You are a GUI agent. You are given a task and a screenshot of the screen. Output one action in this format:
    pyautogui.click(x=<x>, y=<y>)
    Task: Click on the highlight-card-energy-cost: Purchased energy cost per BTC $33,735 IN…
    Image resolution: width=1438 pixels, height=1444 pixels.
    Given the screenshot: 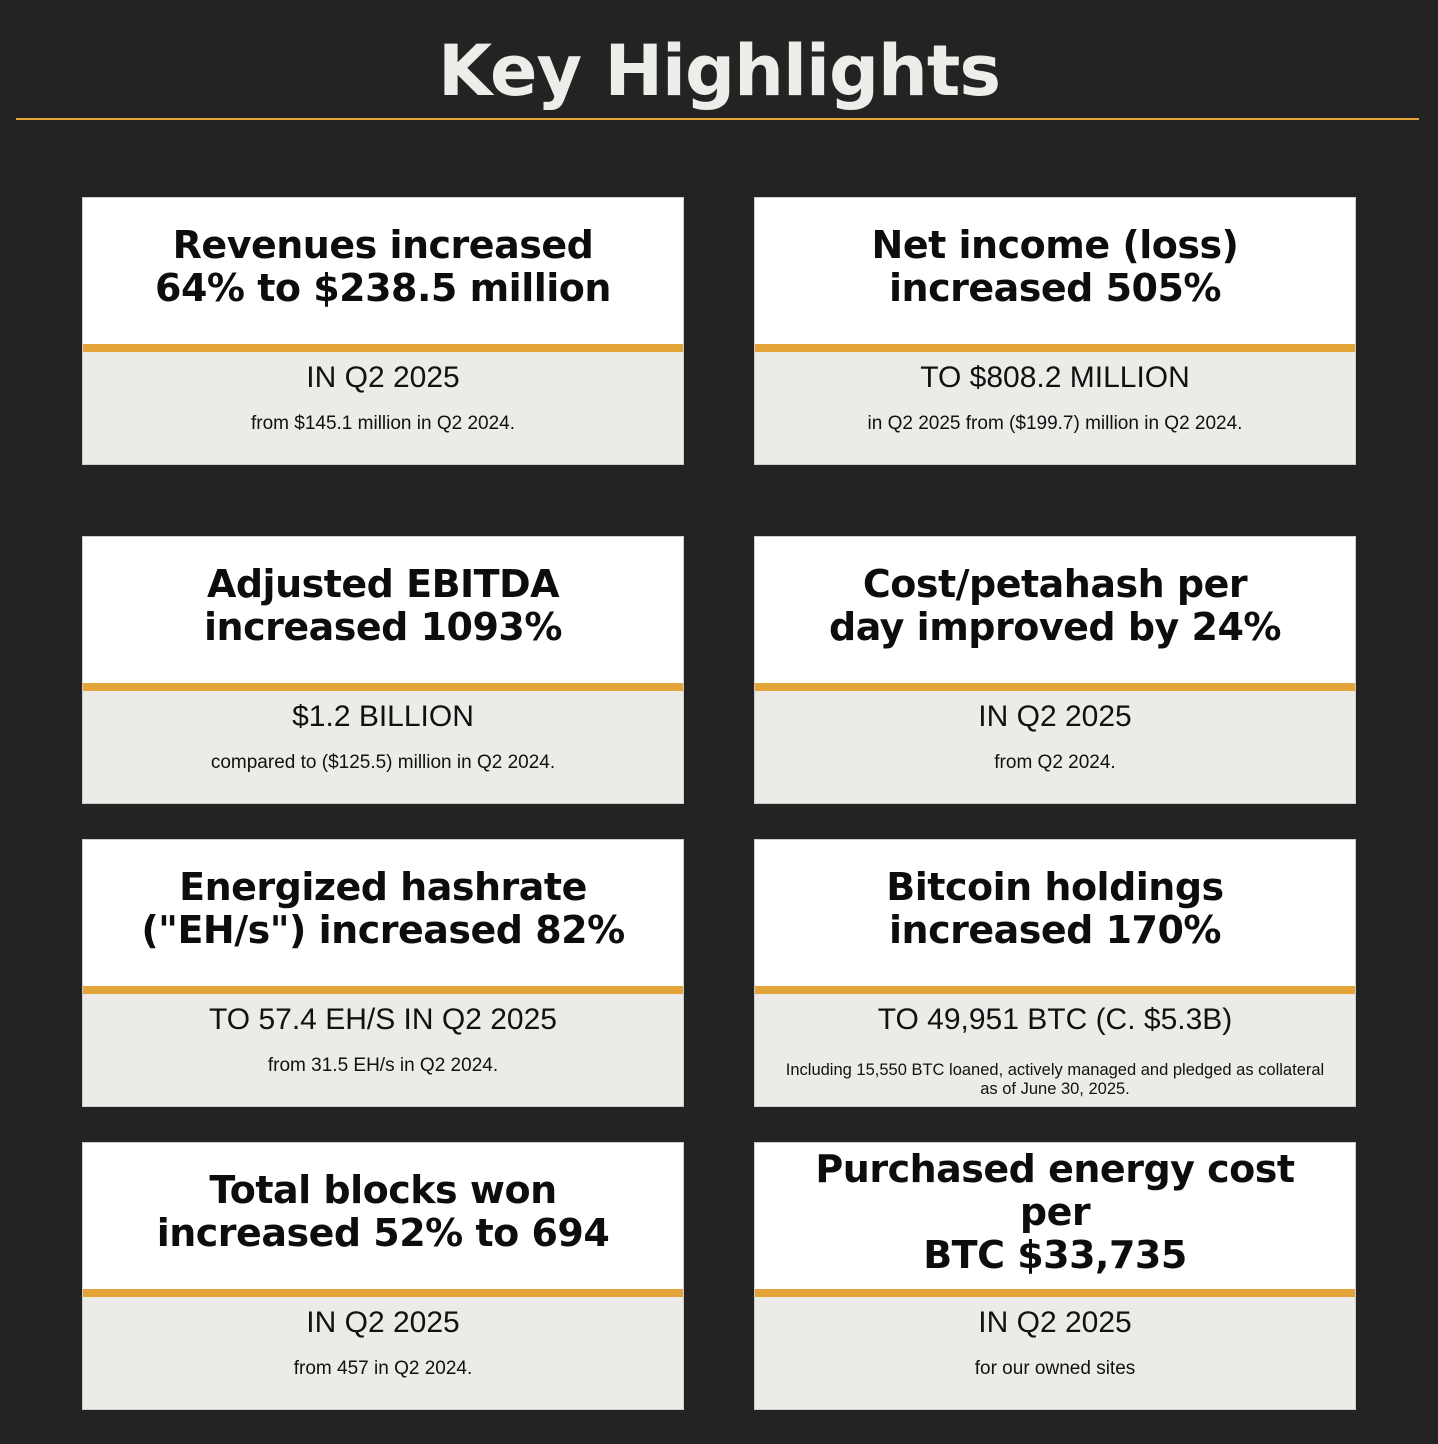 What is the action you would take?
    pyautogui.click(x=1055, y=1276)
    